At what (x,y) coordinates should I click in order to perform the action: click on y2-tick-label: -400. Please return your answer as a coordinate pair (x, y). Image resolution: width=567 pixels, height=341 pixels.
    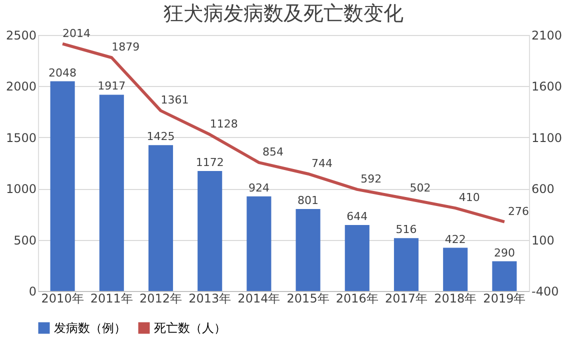
    Looking at the image, I should click on (545, 291).